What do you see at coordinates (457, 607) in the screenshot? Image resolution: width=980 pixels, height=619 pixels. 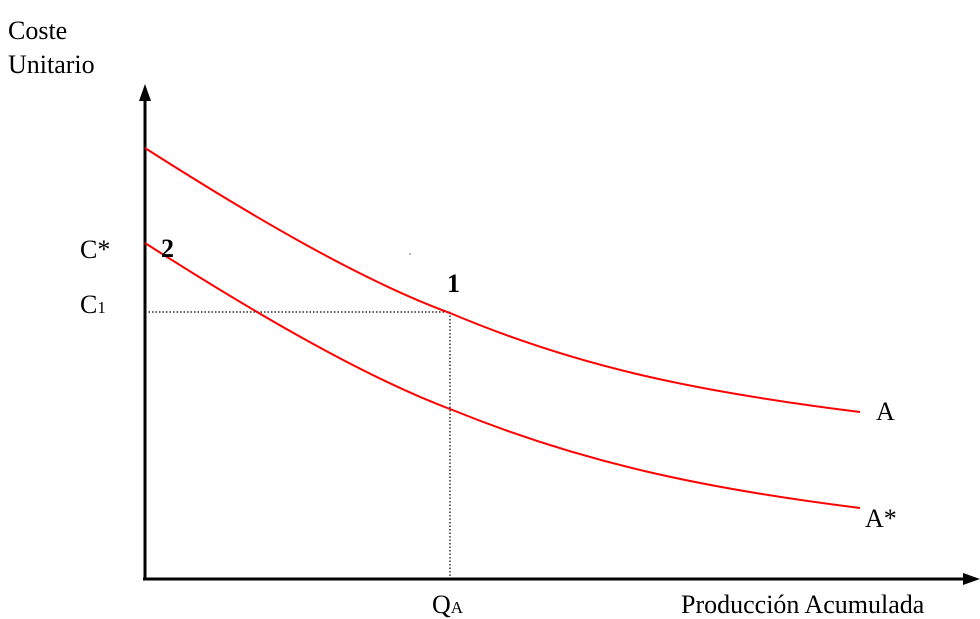 I see `qa-label-sub: A` at bounding box center [457, 607].